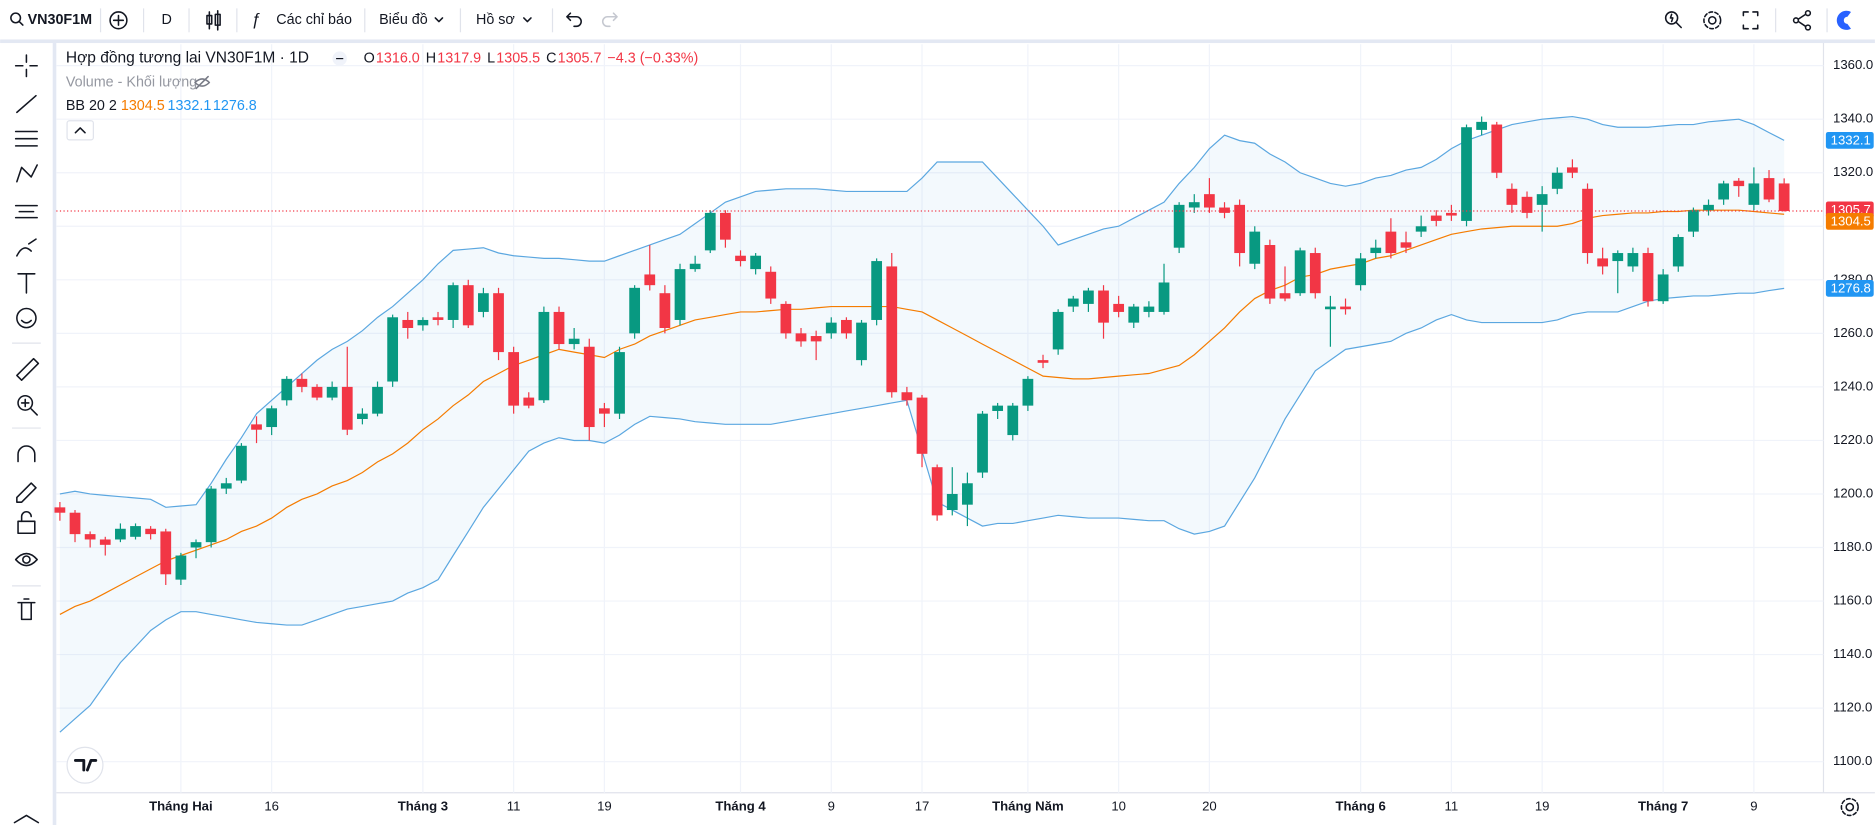 The image size is (1875, 825). What do you see at coordinates (80, 130) in the screenshot?
I see `collapse-legend` at bounding box center [80, 130].